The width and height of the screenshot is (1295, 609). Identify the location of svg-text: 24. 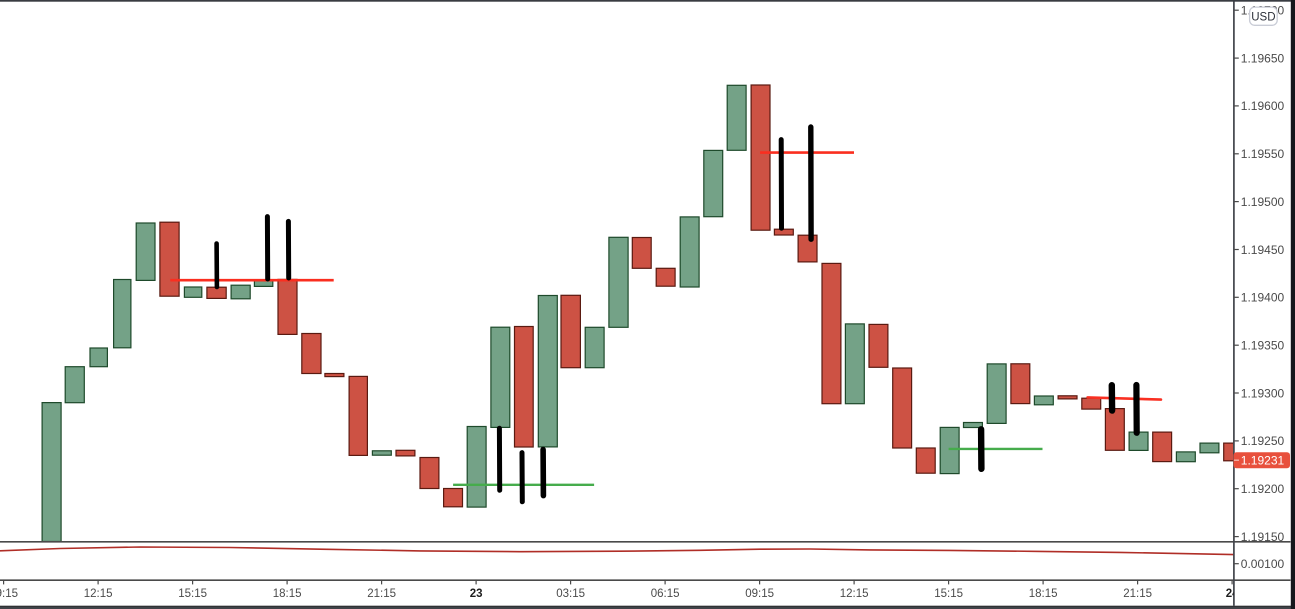
(1232, 594).